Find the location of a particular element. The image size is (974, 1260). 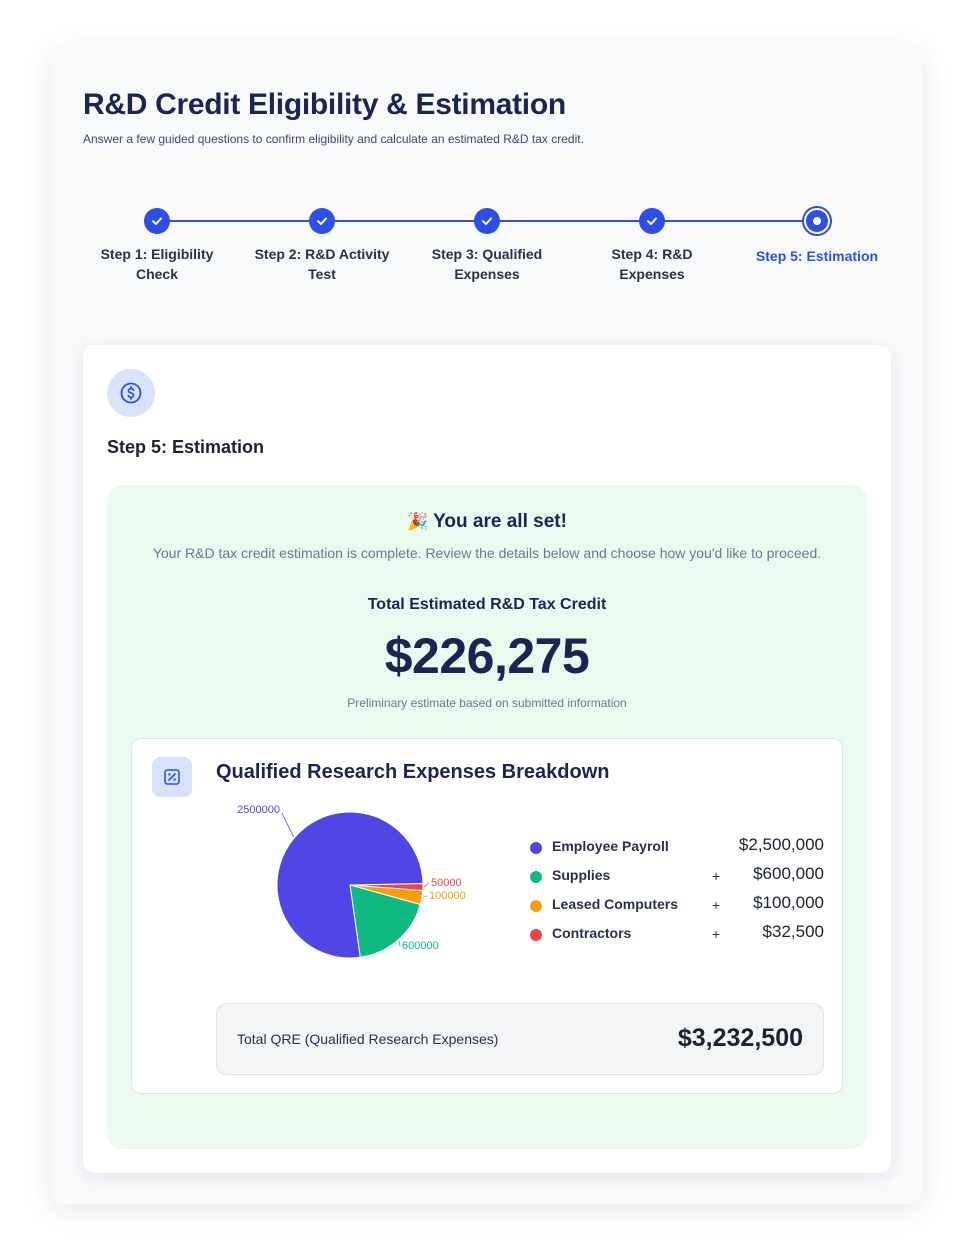

total-qre-label: Total QRE (Qualified Research Expenses) is located at coordinates (368, 1039).